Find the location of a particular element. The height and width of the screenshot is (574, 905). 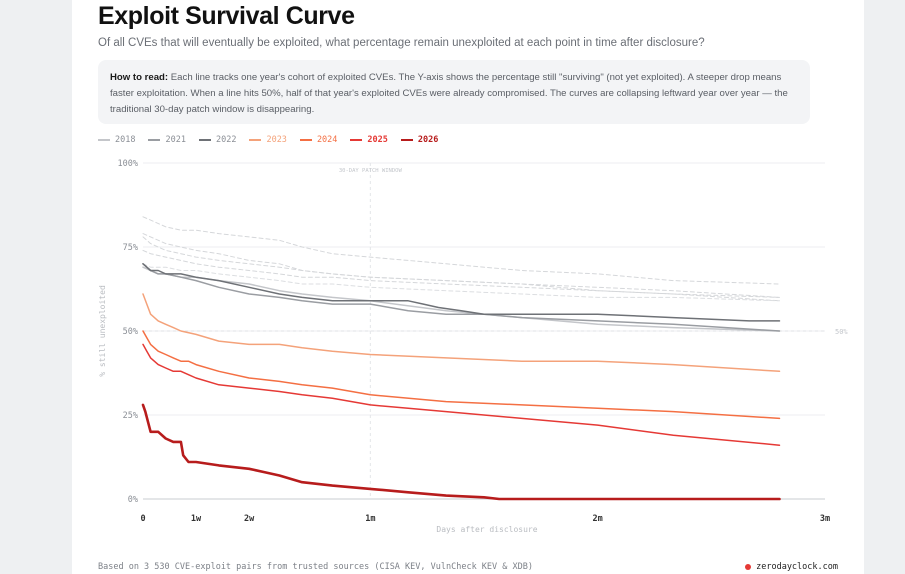

x-axis-title: Days after disclosure is located at coordinates (486, 529).